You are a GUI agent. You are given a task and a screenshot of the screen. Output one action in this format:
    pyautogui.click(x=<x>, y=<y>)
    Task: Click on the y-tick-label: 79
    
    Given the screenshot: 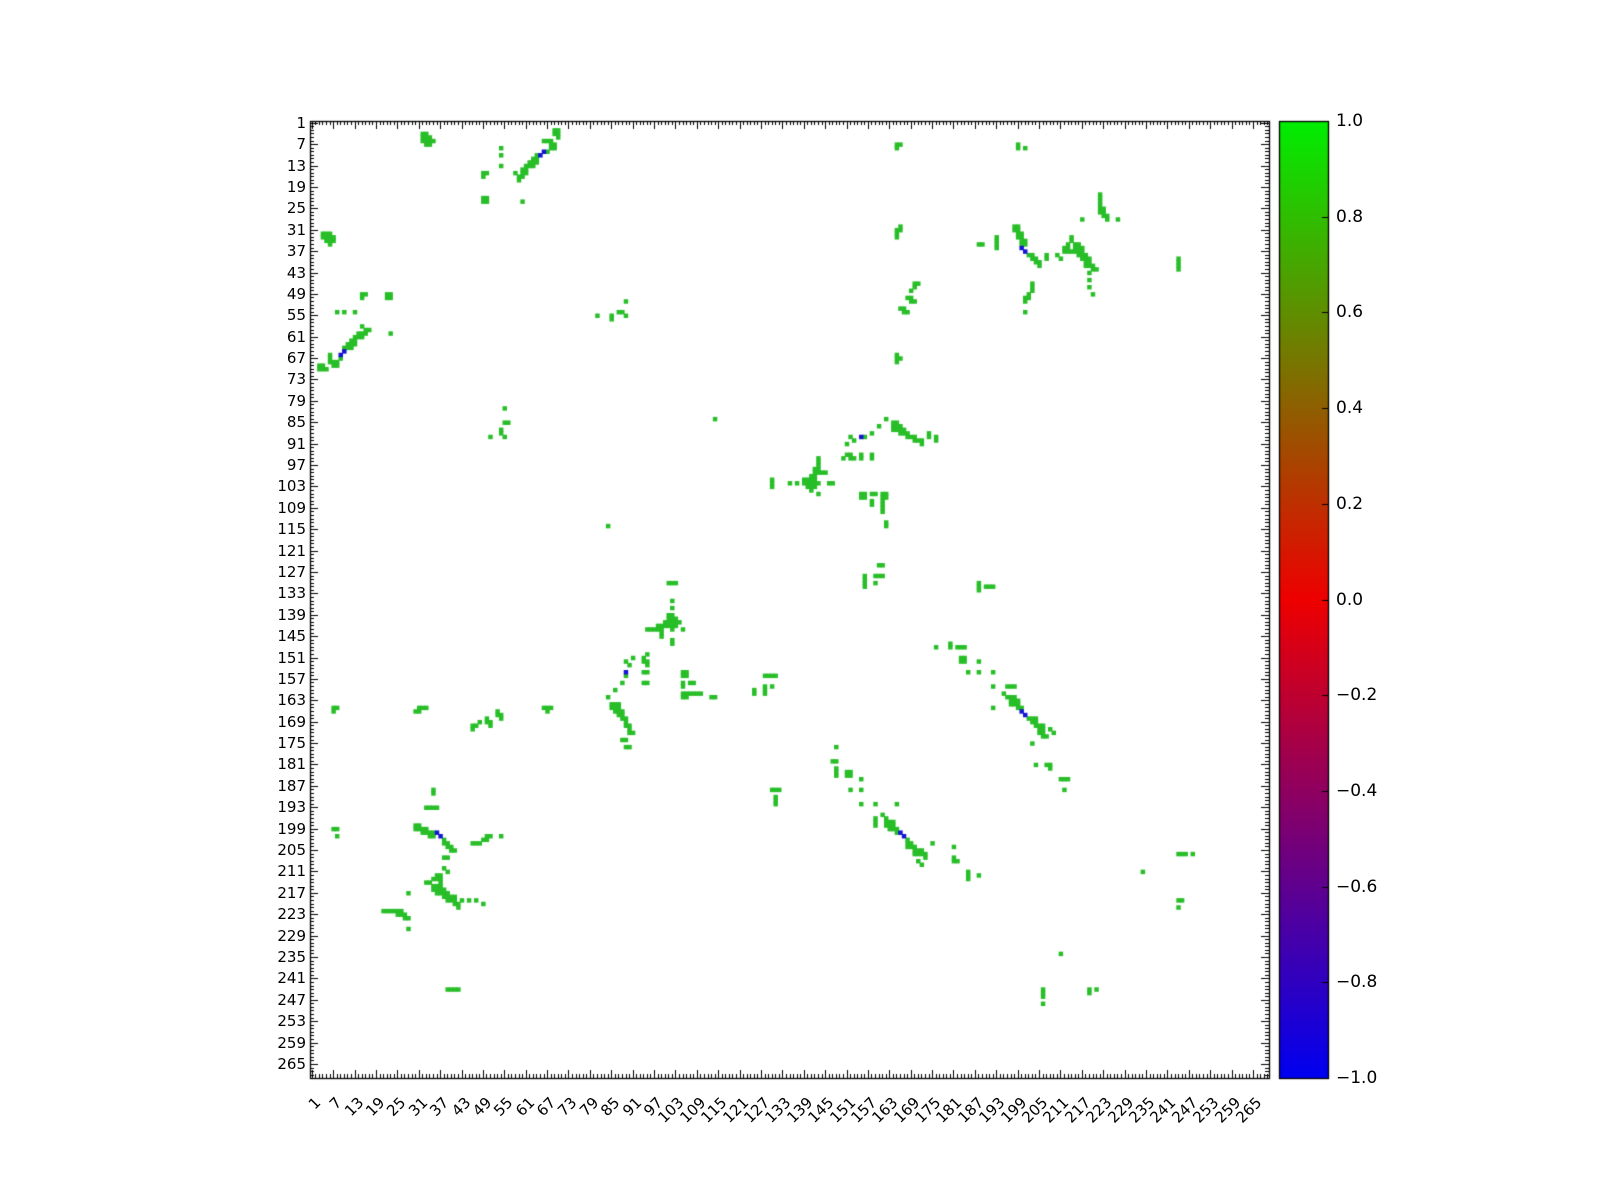 What is the action you would take?
    pyautogui.click(x=296, y=400)
    